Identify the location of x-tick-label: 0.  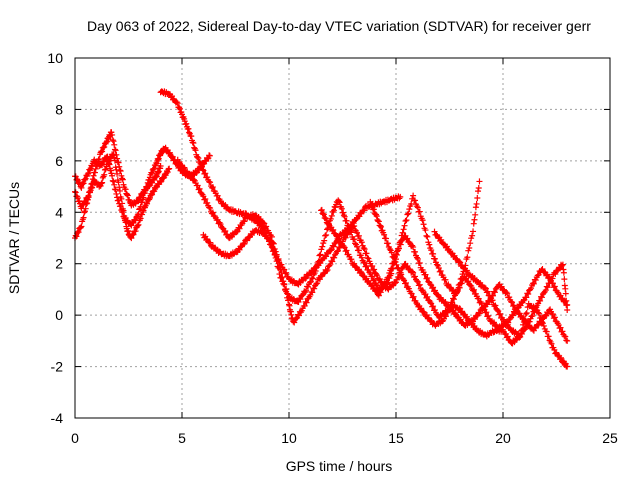
(75, 438).